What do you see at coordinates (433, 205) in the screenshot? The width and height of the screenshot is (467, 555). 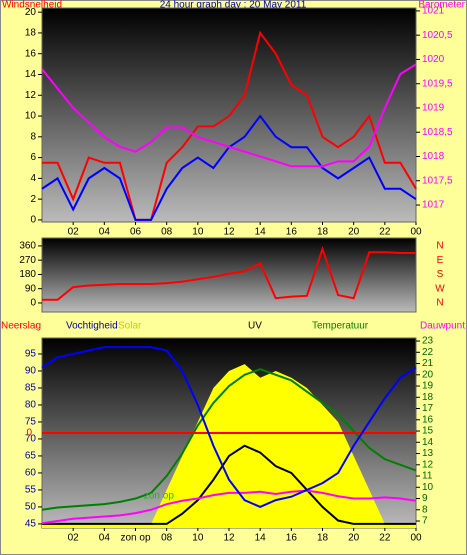 I see `y2-tick-label: 1017` at bounding box center [433, 205].